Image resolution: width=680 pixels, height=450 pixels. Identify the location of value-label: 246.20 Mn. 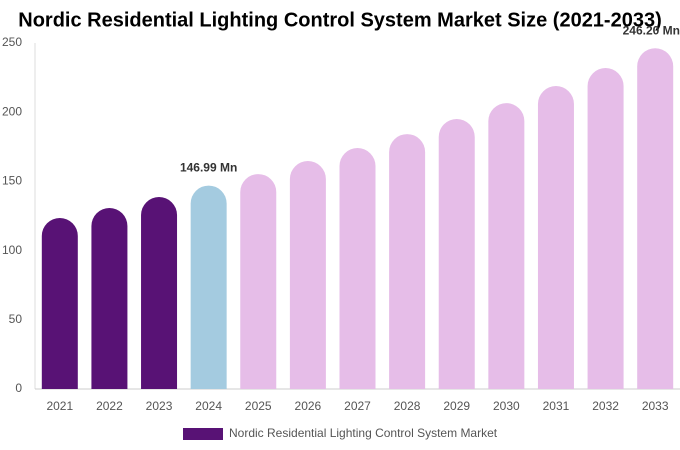
(651, 30).